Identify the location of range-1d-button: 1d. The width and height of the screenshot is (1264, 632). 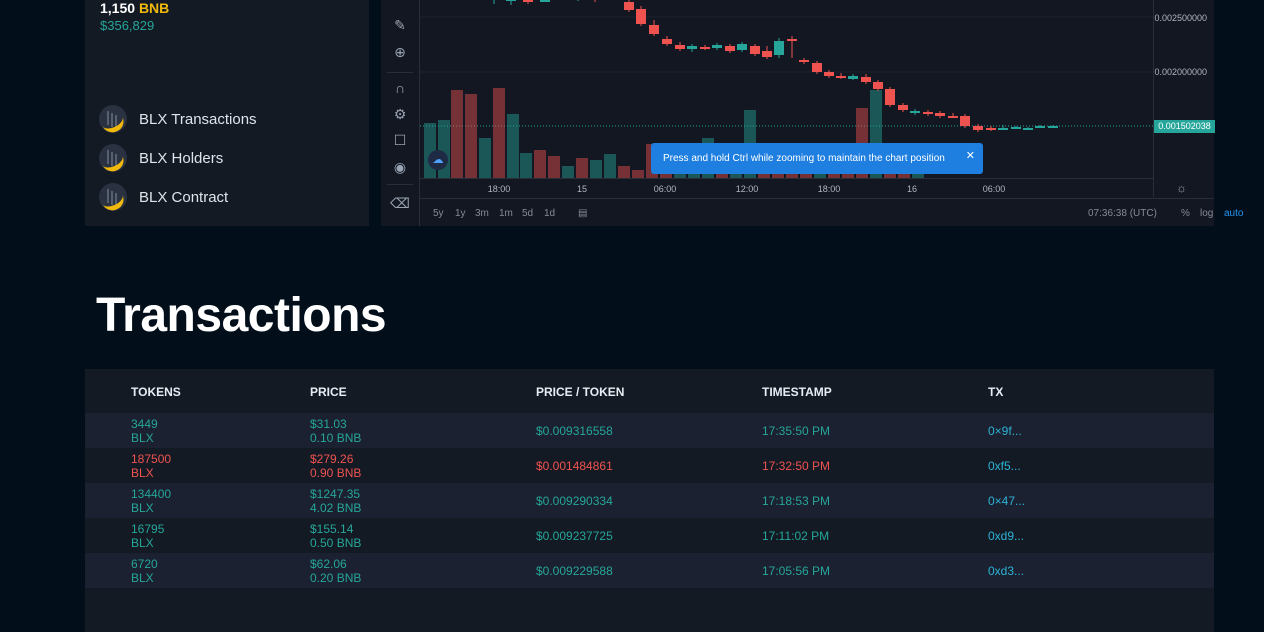
(550, 213).